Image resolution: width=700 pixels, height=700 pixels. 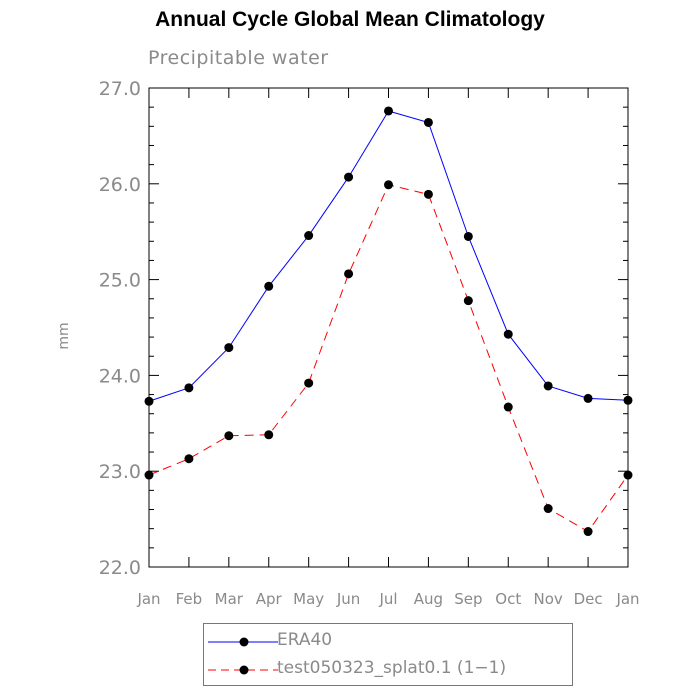 What do you see at coordinates (305, 640) in the screenshot?
I see `legend-label-era40: ERA40` at bounding box center [305, 640].